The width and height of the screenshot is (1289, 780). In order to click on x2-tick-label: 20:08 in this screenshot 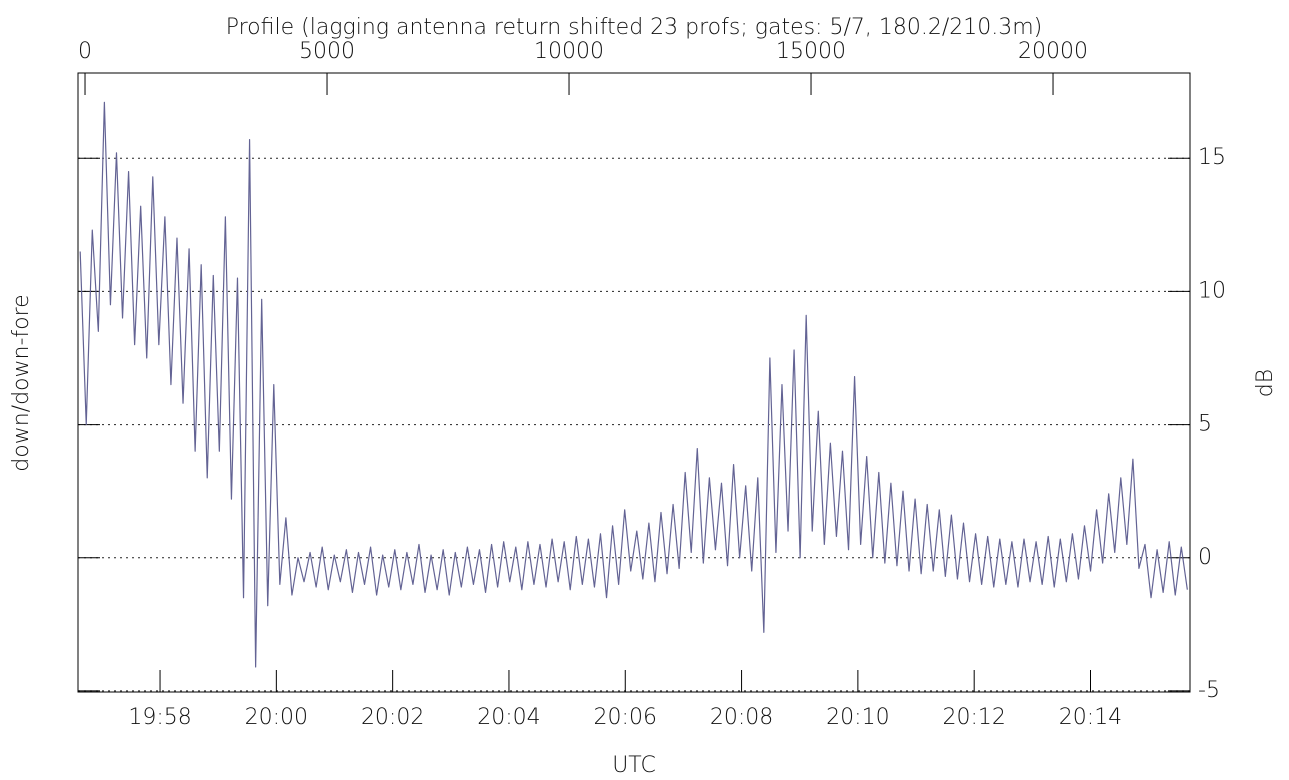, I will do `click(741, 717)`.